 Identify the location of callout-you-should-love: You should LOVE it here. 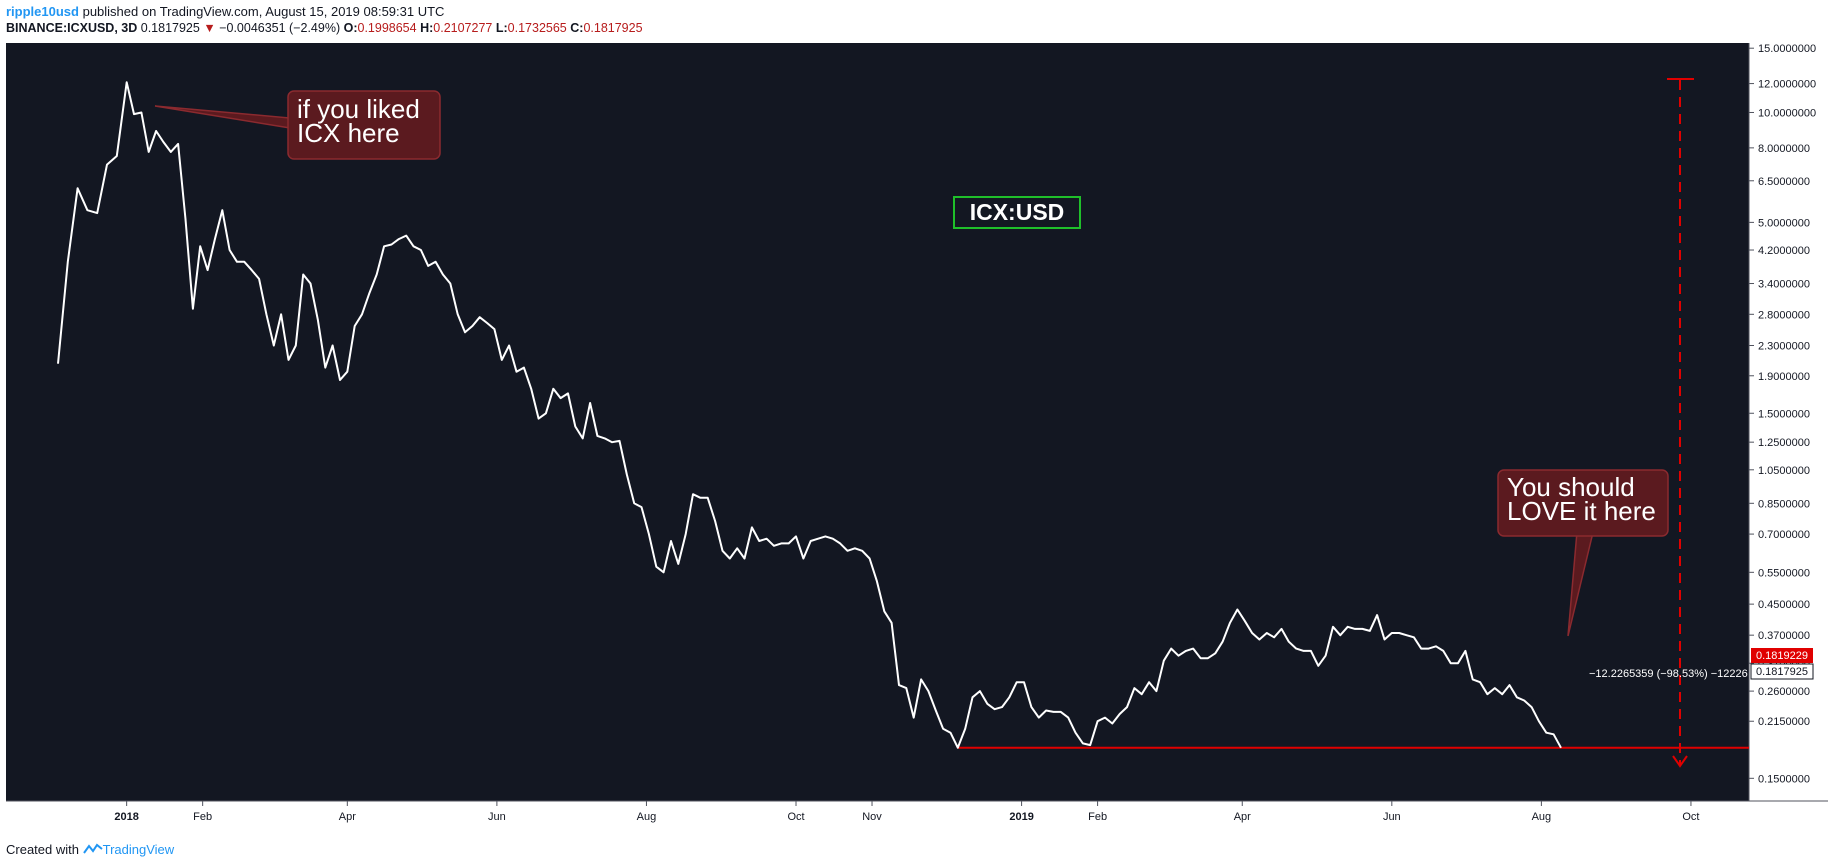
(1583, 553).